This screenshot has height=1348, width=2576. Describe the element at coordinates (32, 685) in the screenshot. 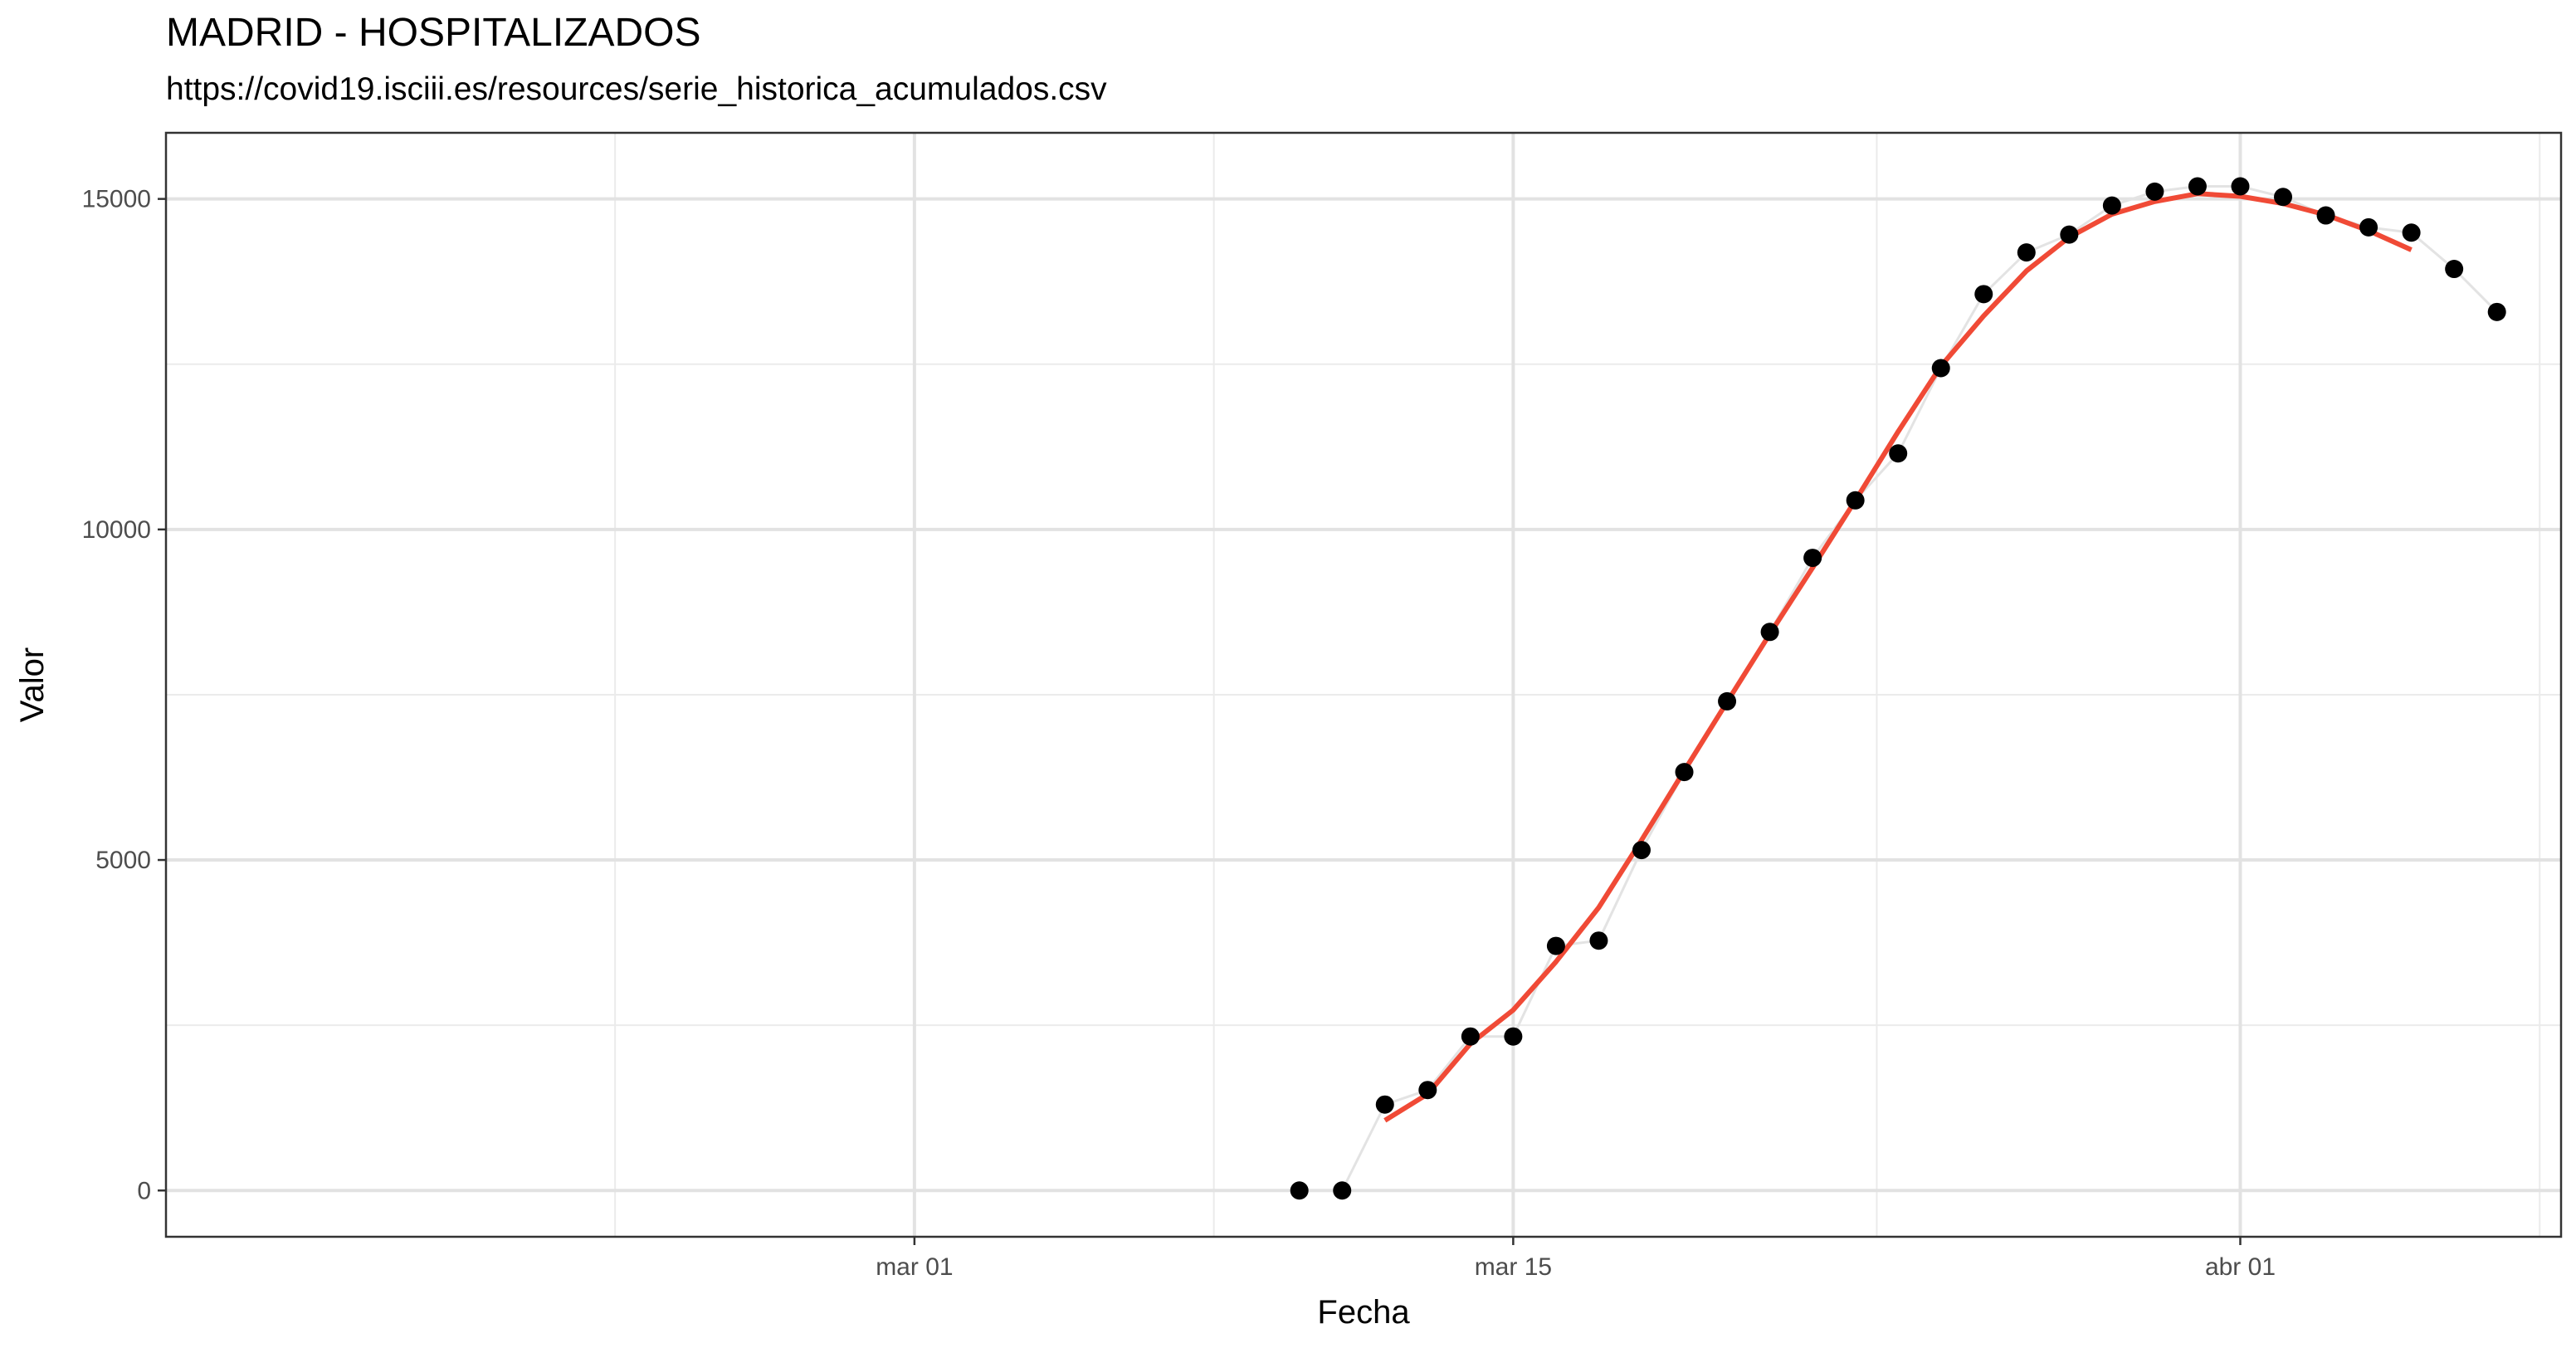

I see `y-axis-title: Valor` at that location.